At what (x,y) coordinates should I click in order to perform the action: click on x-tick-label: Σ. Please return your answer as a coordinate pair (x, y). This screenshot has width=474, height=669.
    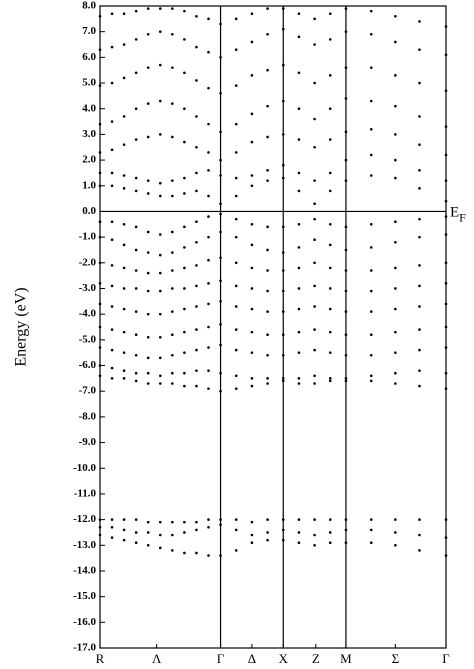
    Looking at the image, I should click on (396, 658).